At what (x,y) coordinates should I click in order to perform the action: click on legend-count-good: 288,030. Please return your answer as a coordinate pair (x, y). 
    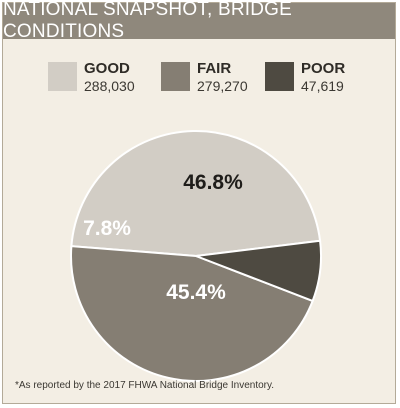
    Looking at the image, I should click on (109, 86).